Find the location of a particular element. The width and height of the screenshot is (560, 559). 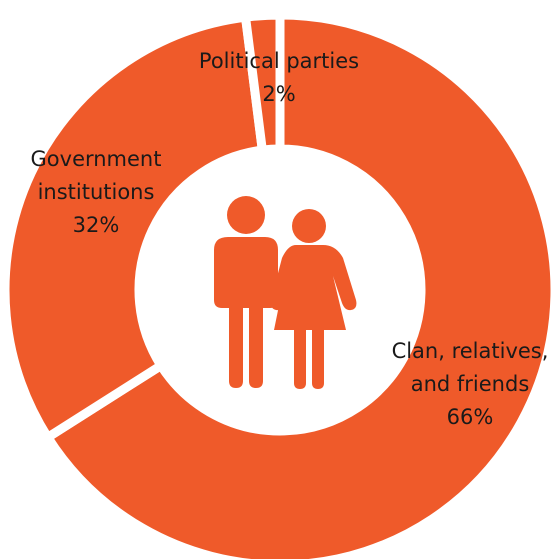

slice-label-1-line-0: Government is located at coordinates (96, 159).